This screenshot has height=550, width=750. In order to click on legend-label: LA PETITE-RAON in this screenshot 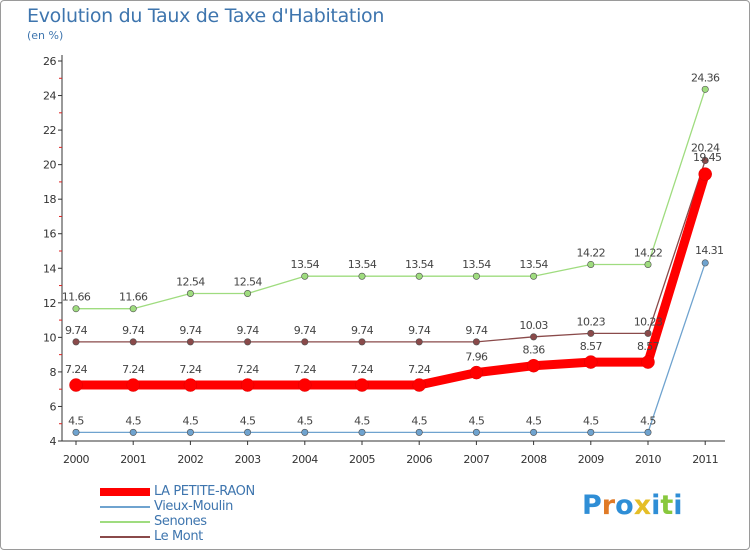, I will do `click(204, 491)`.